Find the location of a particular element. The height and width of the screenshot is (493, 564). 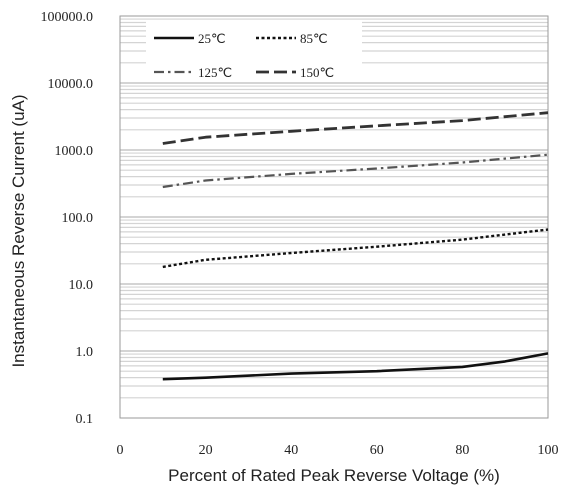

y-tick-label: 100.0 is located at coordinates (78, 218).